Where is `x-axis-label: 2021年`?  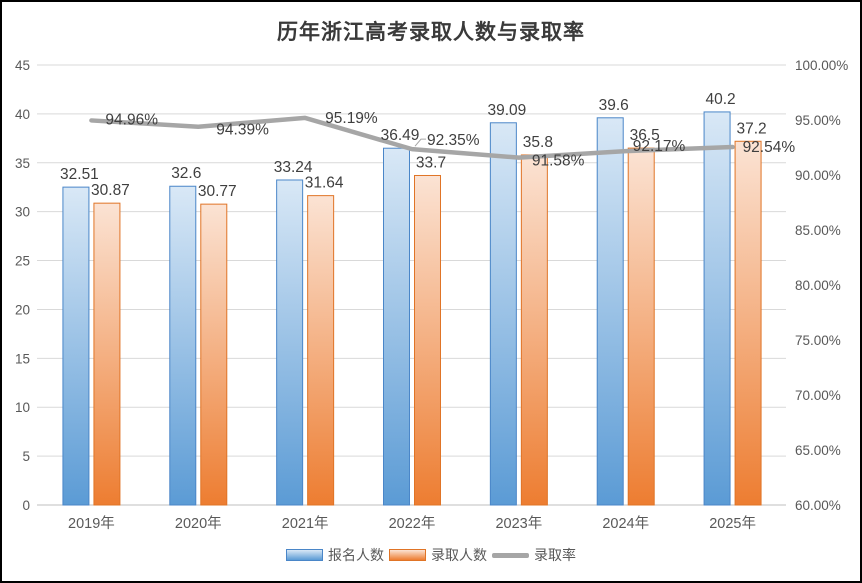 x-axis-label: 2021年 is located at coordinates (305, 523).